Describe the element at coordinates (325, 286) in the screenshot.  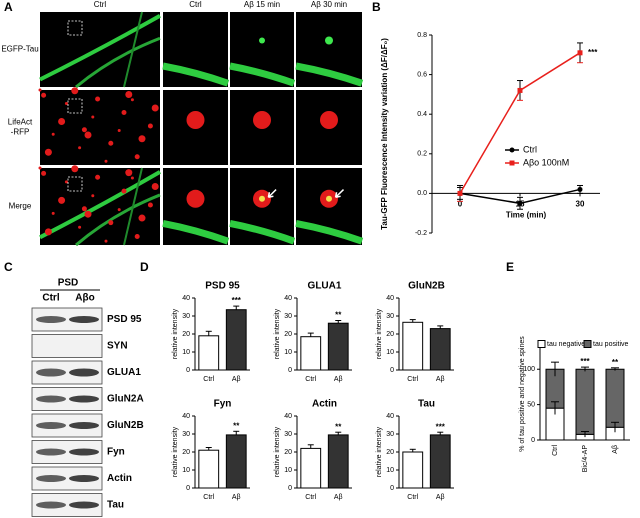
I see `chart-title: GLUA1` at that location.